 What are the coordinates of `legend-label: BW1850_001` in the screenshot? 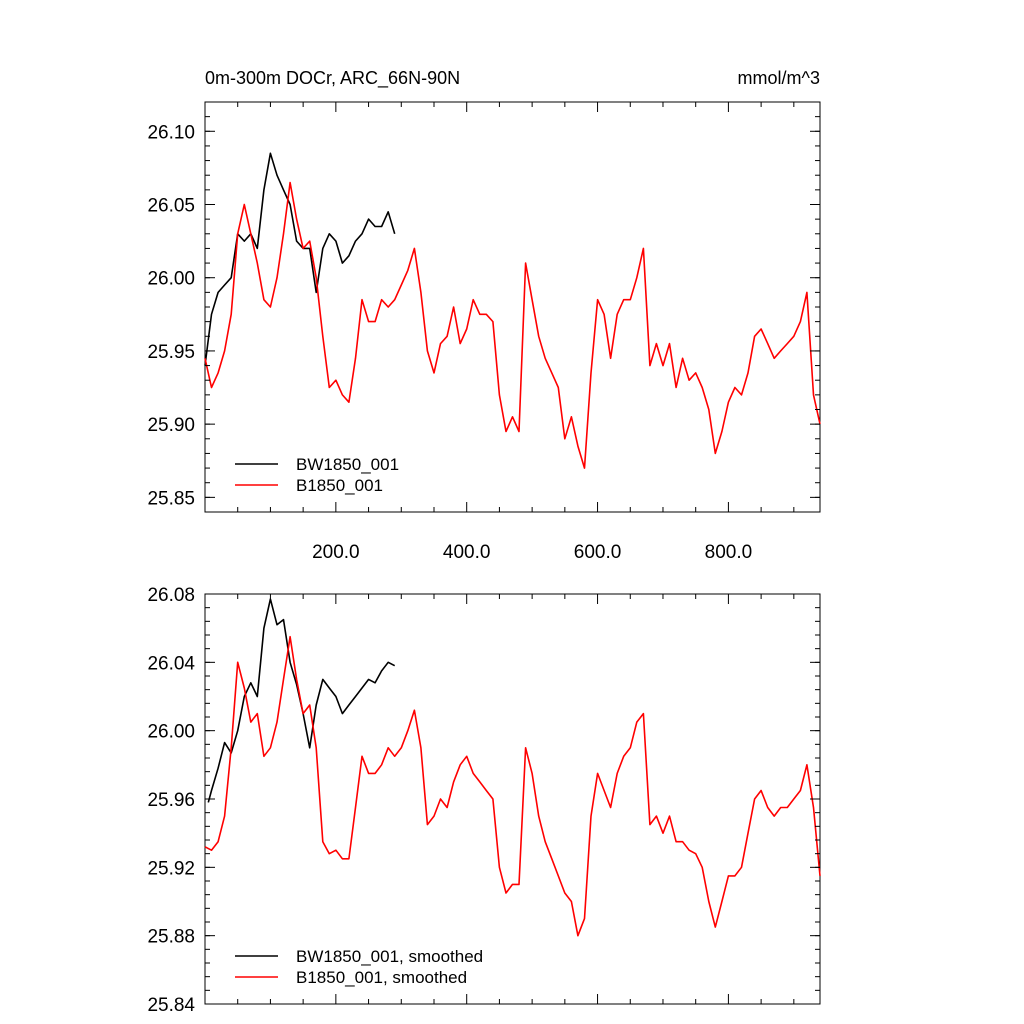 It's located at (347, 464).